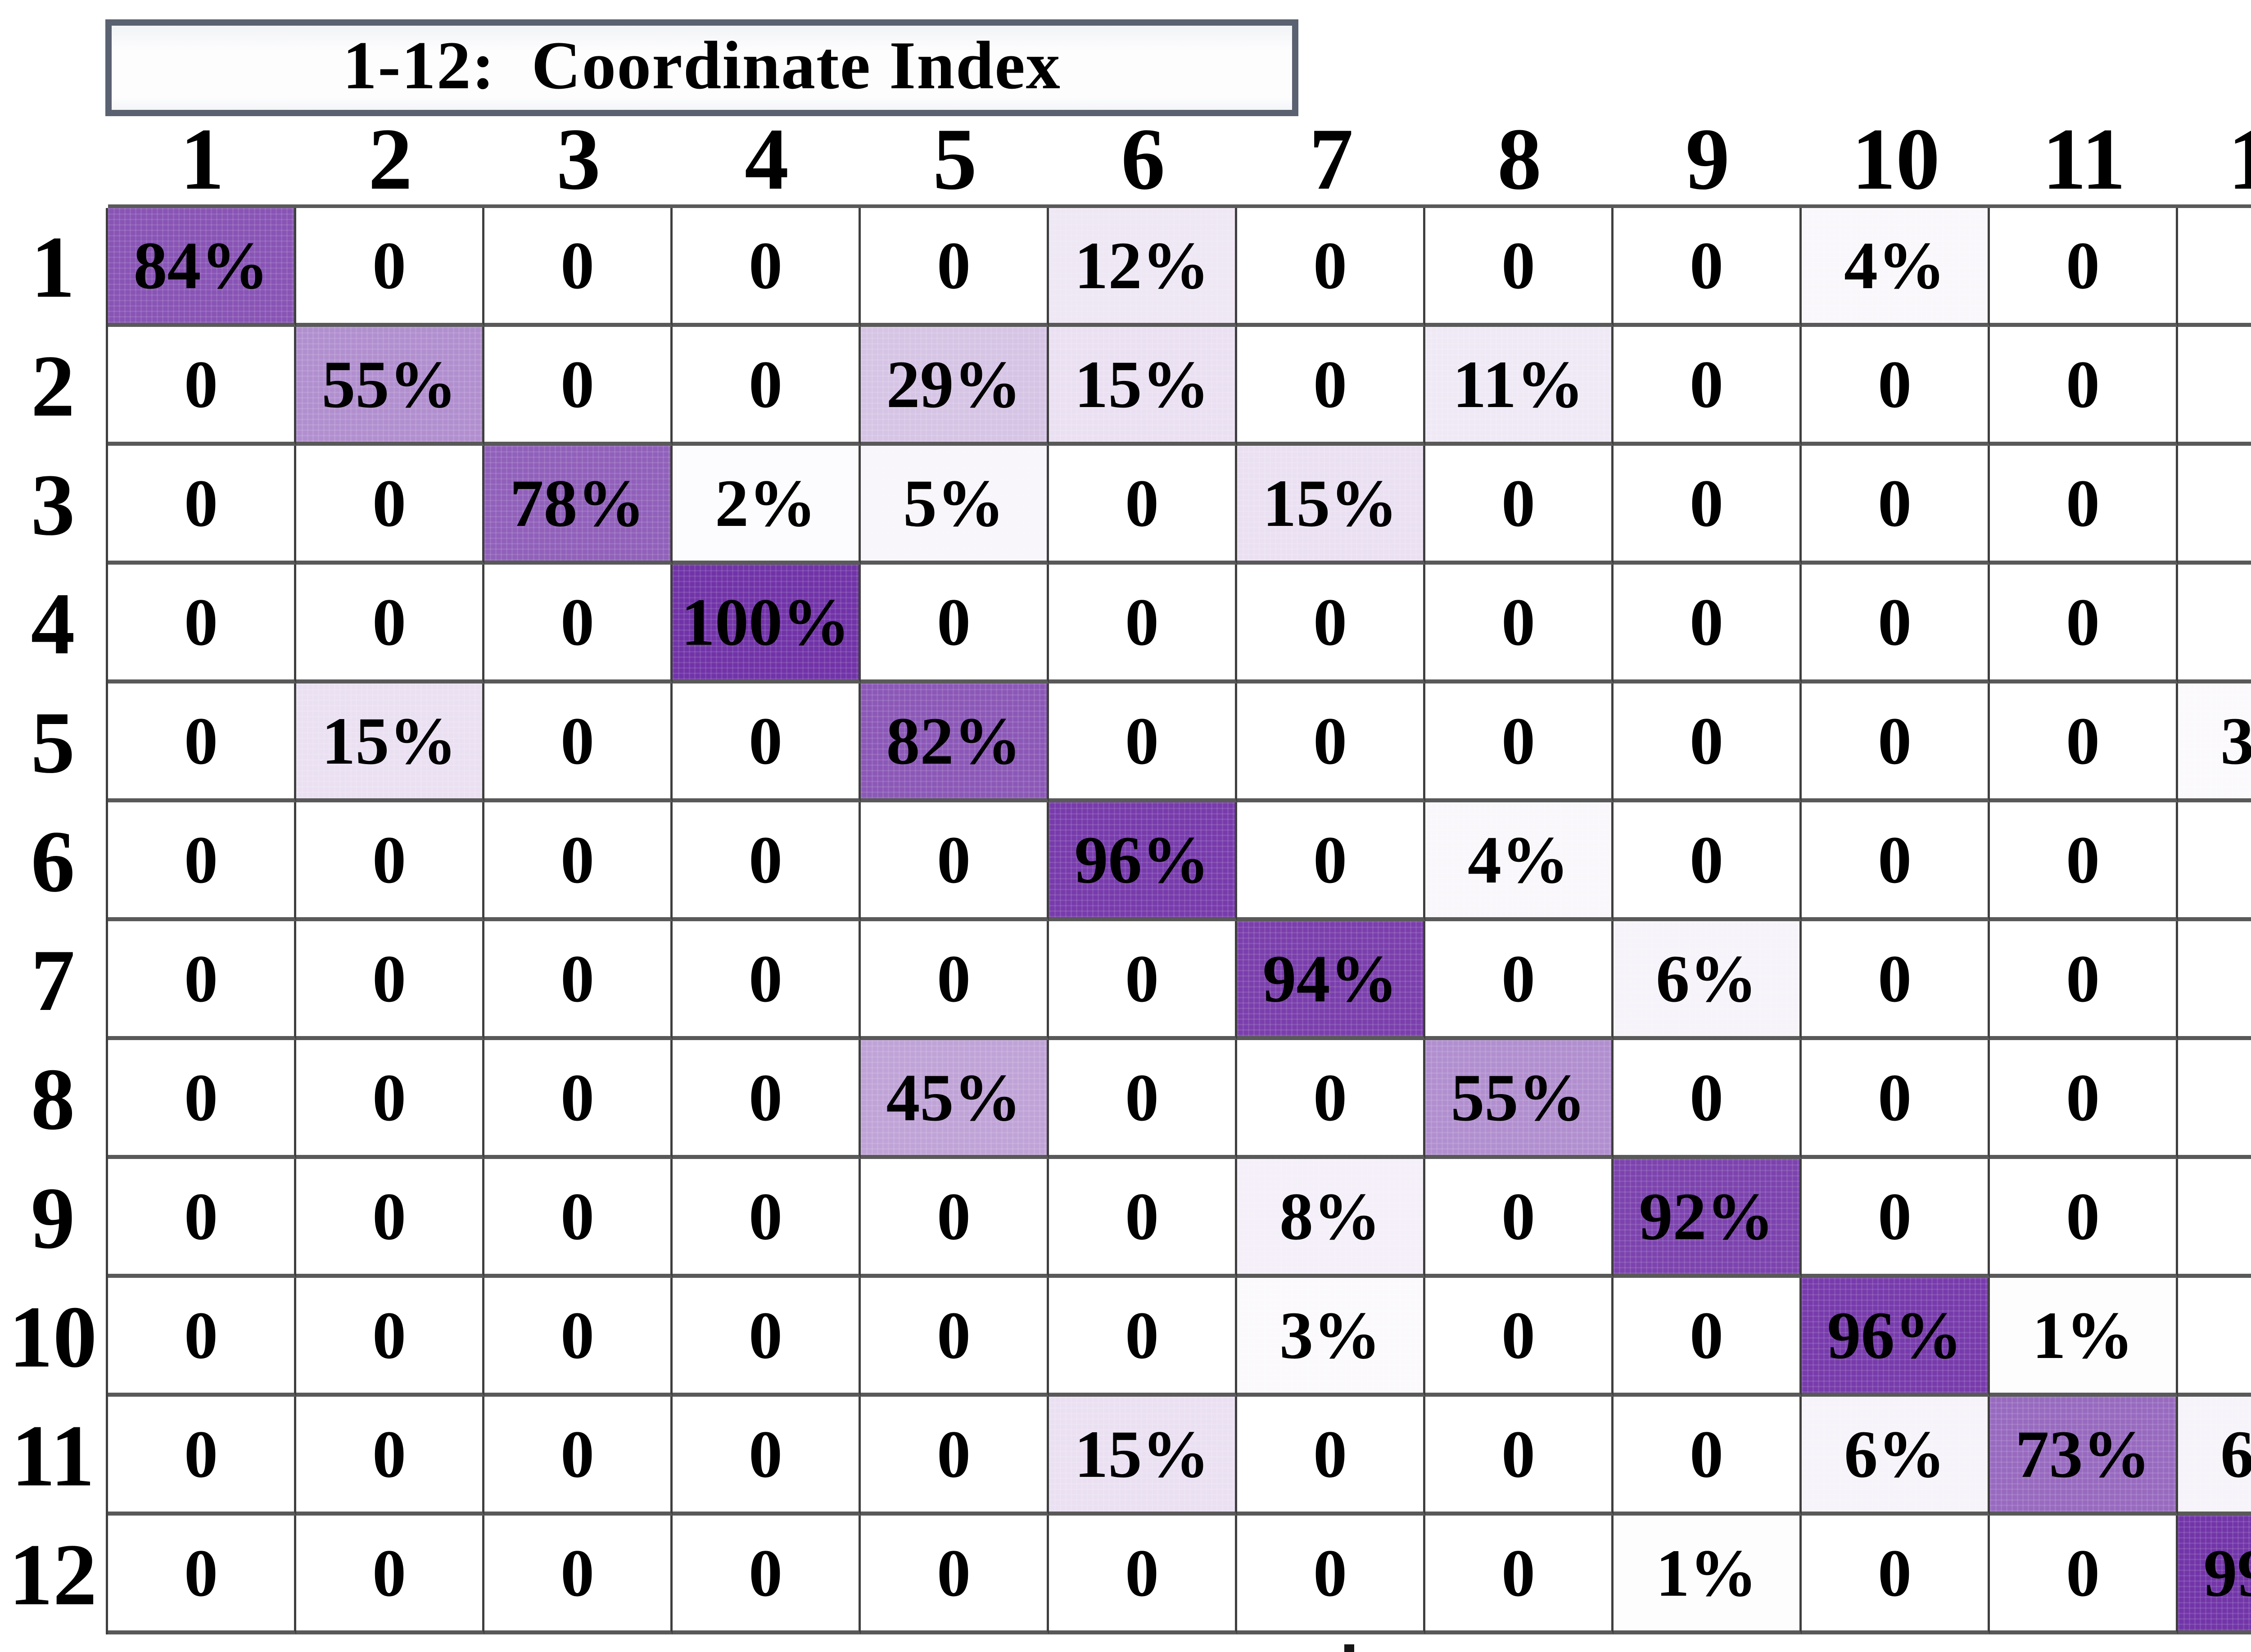 This screenshot has height=1652, width=2251. Describe the element at coordinates (54, 1575) in the screenshot. I see `row-header-12: 12` at that location.